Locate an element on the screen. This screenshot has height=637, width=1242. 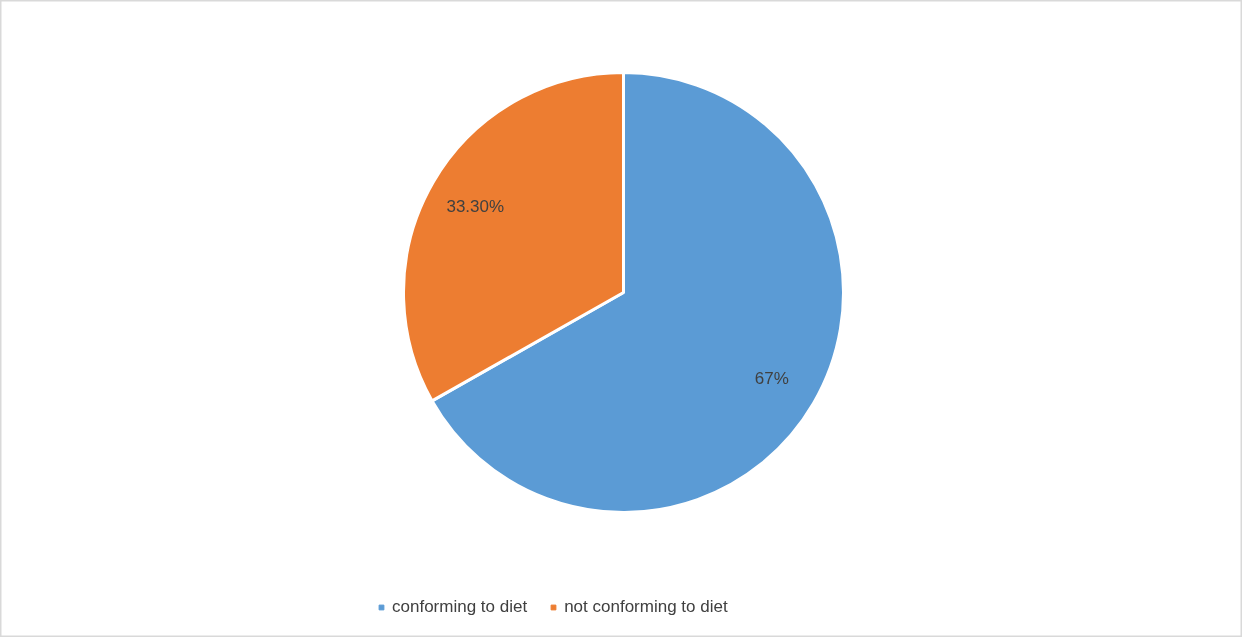
data-label: 33.30% is located at coordinates (475, 206).